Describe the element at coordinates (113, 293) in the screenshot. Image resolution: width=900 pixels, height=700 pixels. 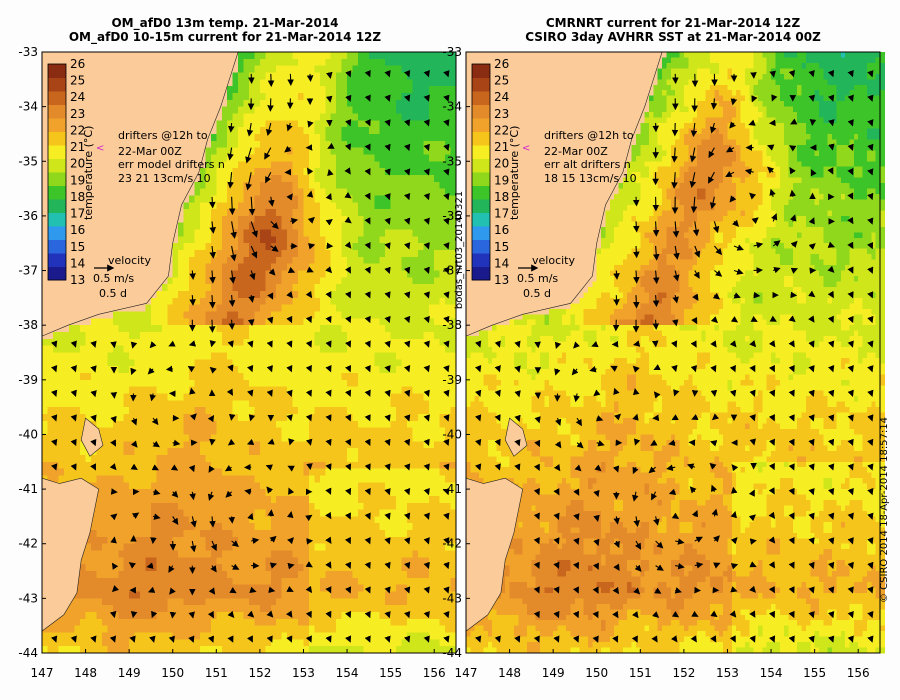
I see `velocity-key-time: 0.5 d` at that location.